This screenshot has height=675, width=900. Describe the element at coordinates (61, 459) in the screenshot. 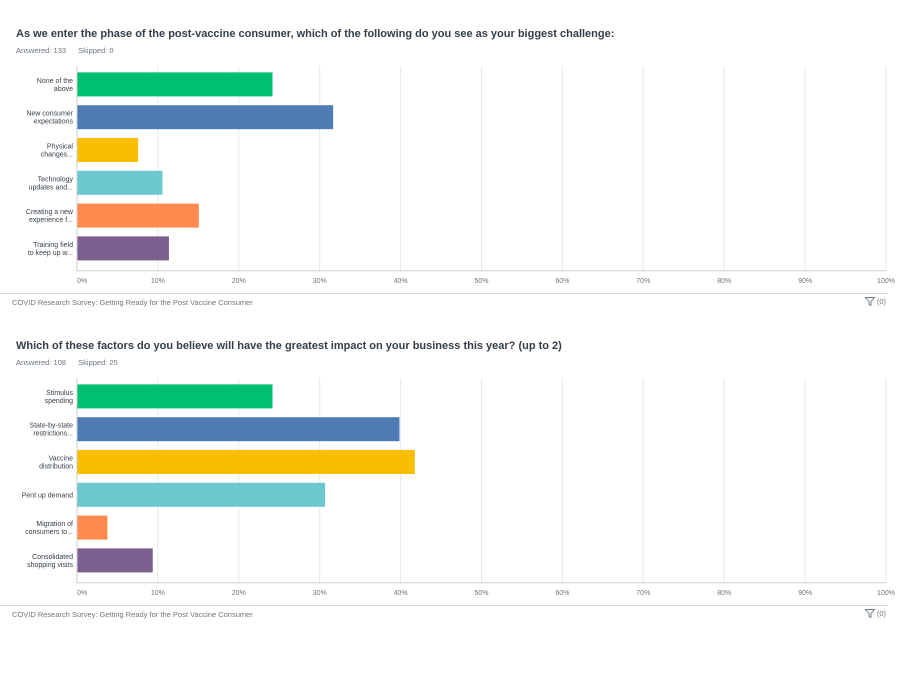

I see `category-label: Vaccine` at that location.